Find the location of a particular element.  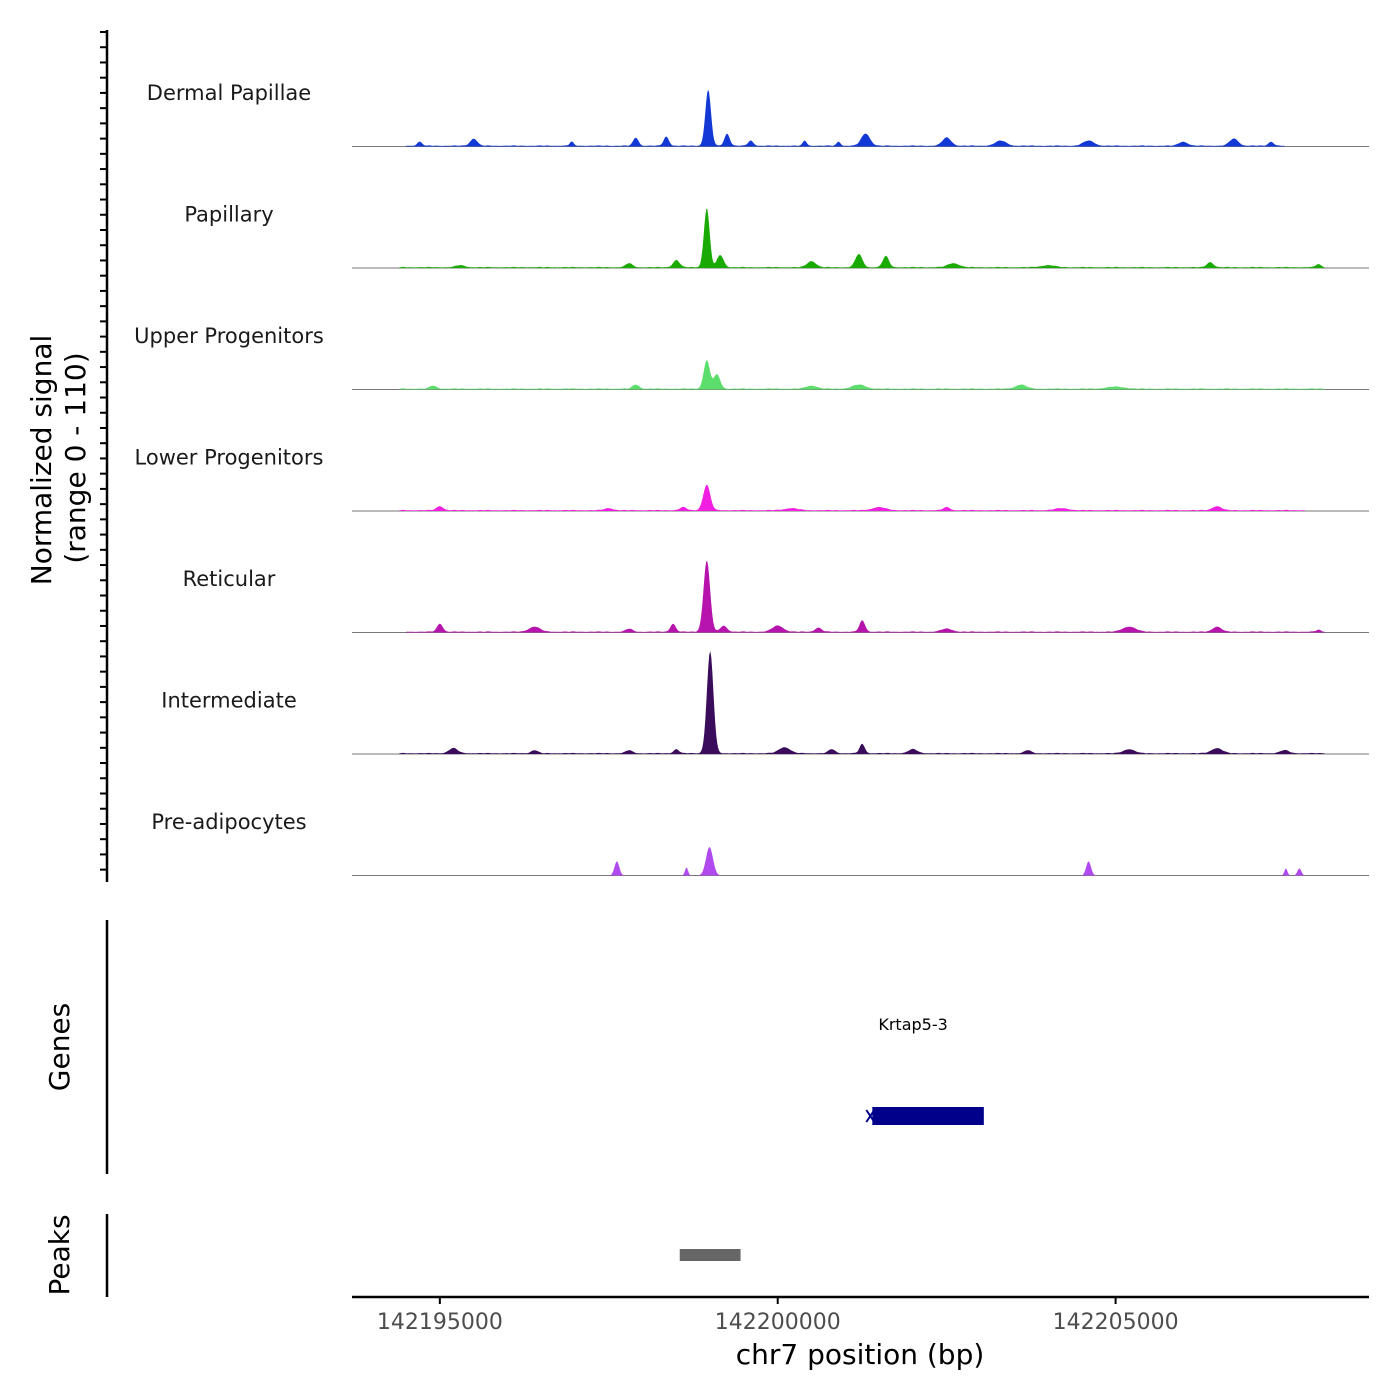

signal-area-dermal-papillae is located at coordinates (845, 118).